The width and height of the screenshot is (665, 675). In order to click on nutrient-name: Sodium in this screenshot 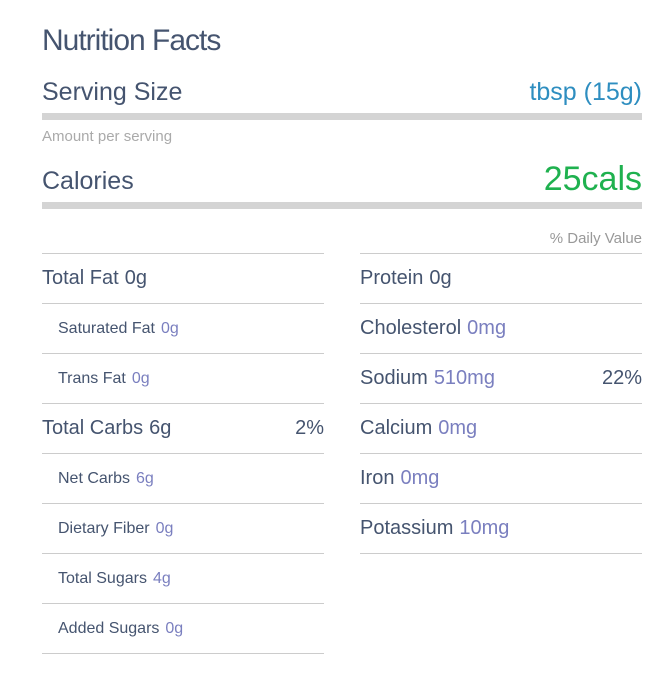, I will do `click(394, 378)`.